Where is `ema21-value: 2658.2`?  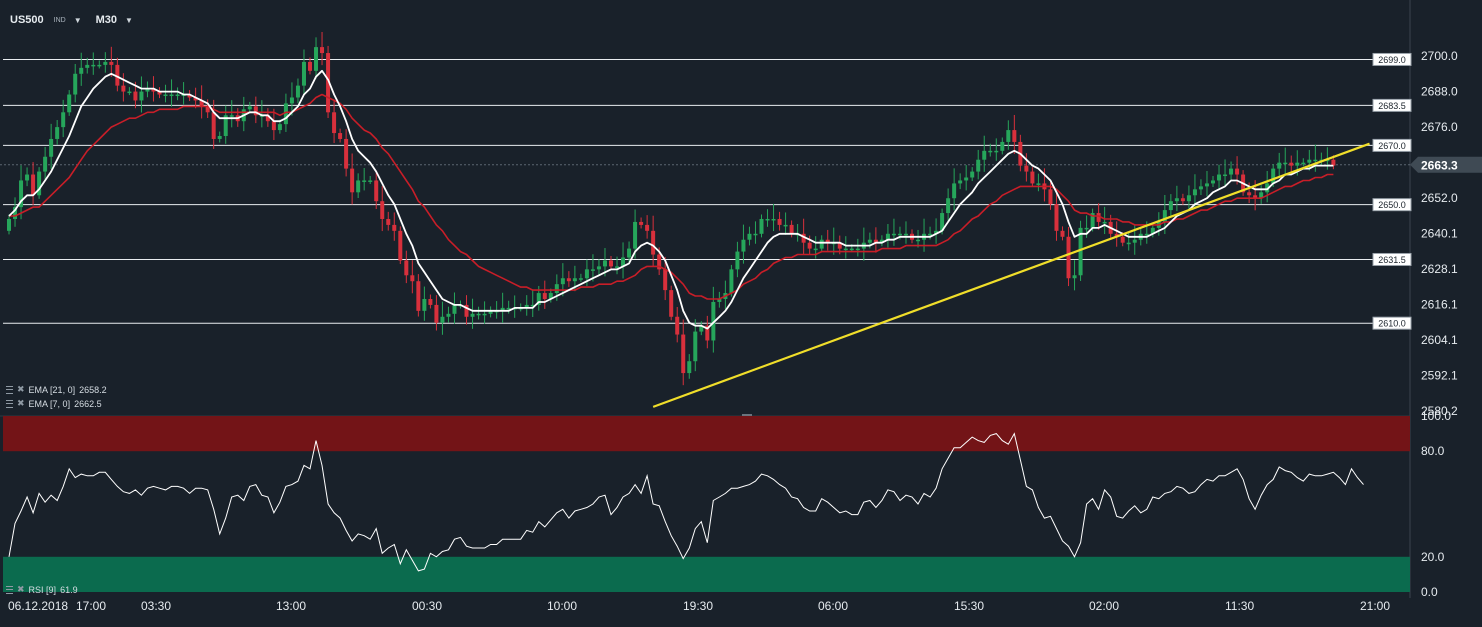 ema21-value: 2658.2 is located at coordinates (93, 389).